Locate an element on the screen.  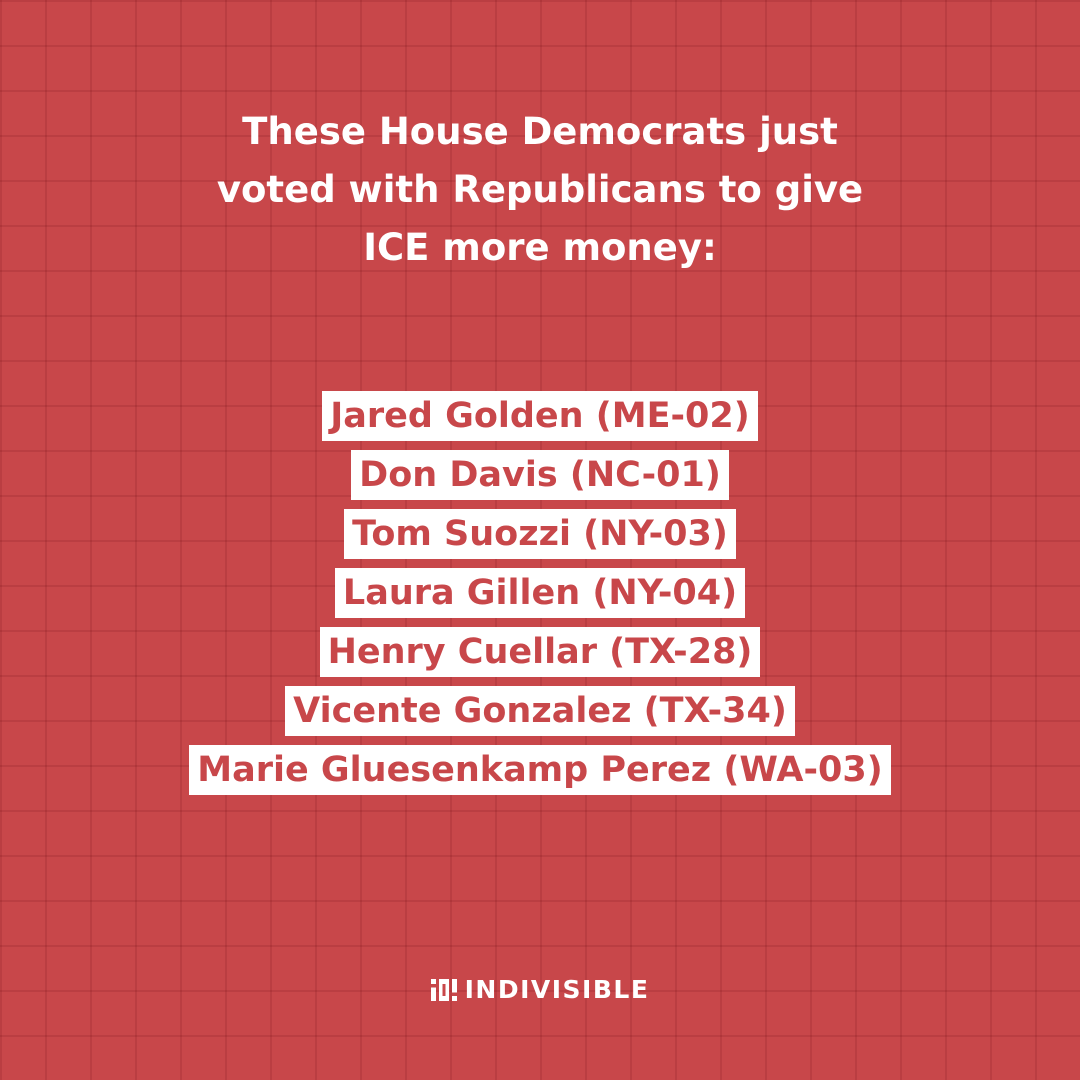
representative-name: Marie Gluesenkamp Perez (WA-03) is located at coordinates (540, 770).